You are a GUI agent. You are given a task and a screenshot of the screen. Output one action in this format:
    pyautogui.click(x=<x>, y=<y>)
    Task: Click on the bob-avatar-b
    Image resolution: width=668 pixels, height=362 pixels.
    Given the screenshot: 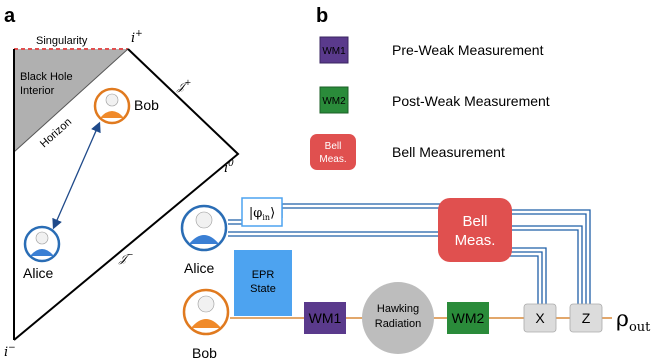 What is the action you would take?
    pyautogui.click(x=206, y=312)
    